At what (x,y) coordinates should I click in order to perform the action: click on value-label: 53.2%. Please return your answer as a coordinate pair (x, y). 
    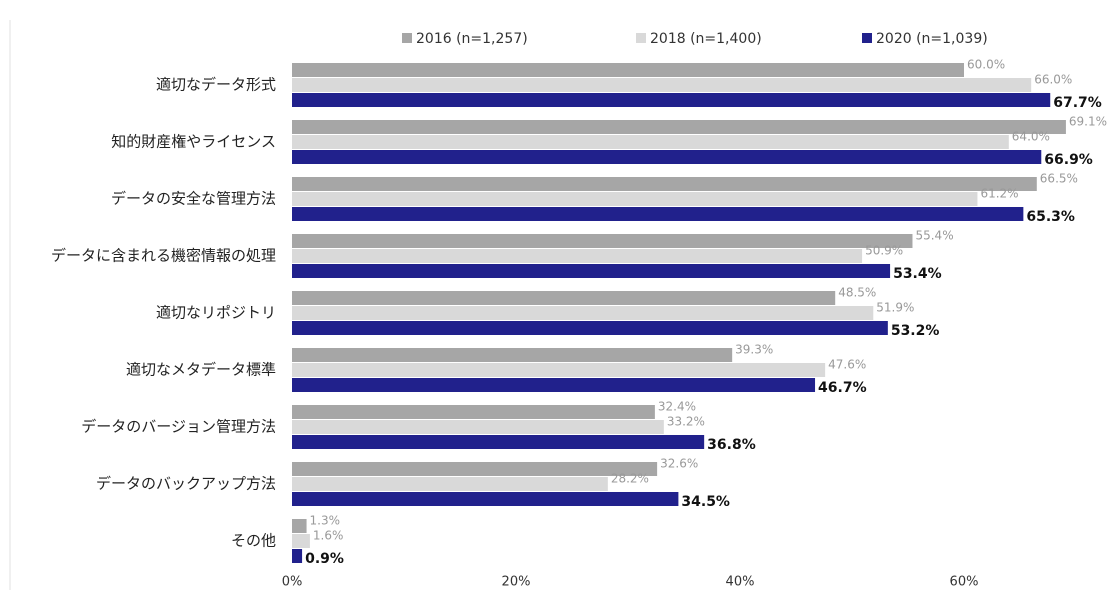
    Looking at the image, I should click on (915, 331).